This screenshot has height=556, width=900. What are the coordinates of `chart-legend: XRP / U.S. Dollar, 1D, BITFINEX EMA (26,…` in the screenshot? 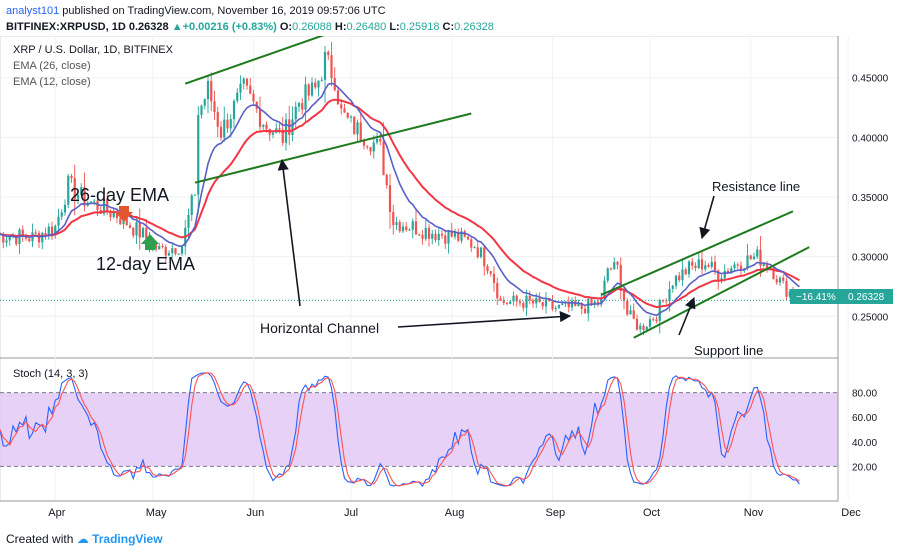 It's located at (93, 66).